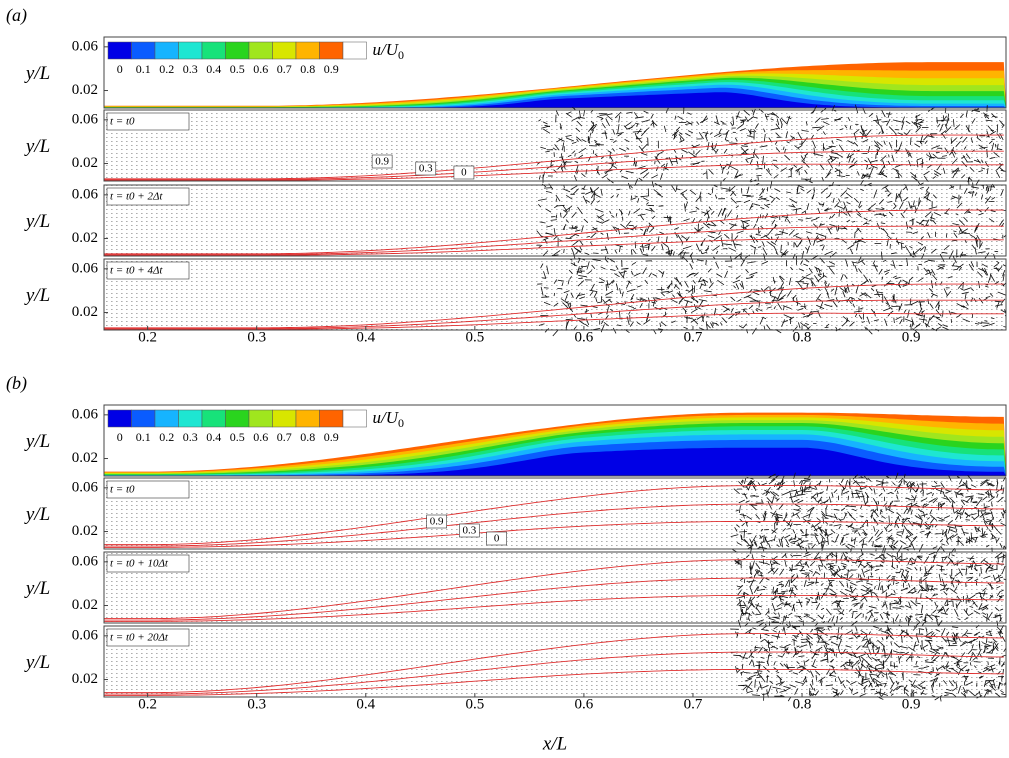  I want to click on colorbar-label: 0.2, so click(166, 437).